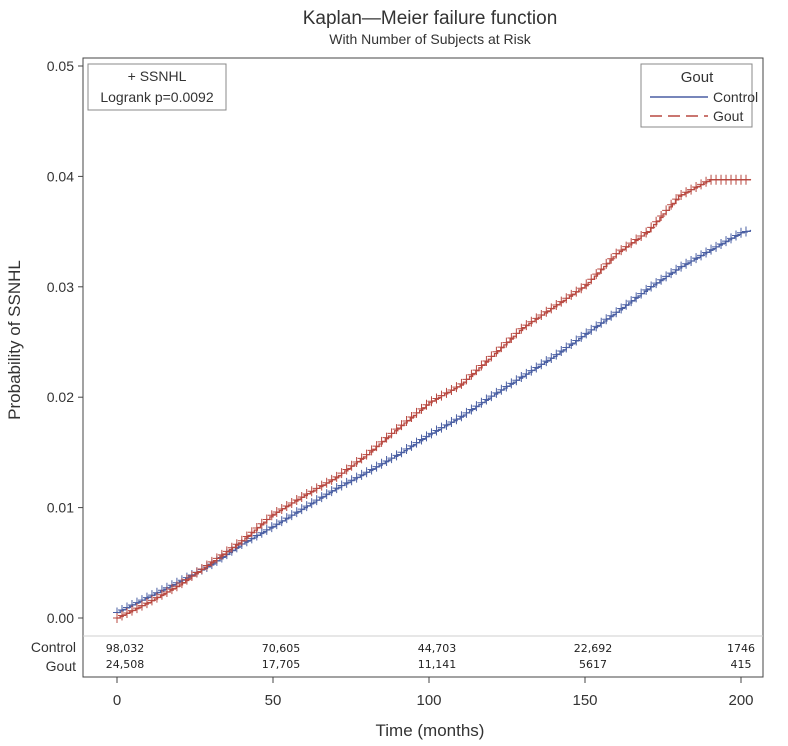 The height and width of the screenshot is (746, 788). What do you see at coordinates (125, 664) in the screenshot?
I see `risk-value-gout: 24,508` at bounding box center [125, 664].